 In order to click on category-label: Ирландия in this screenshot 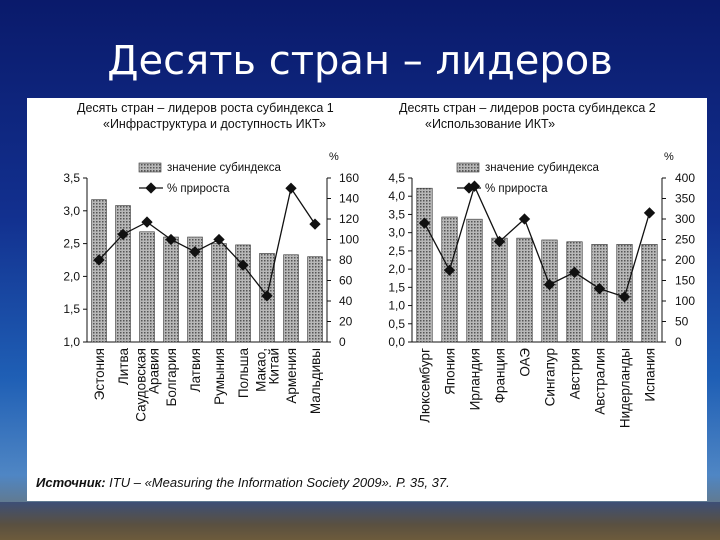, I will do `click(475, 379)`.